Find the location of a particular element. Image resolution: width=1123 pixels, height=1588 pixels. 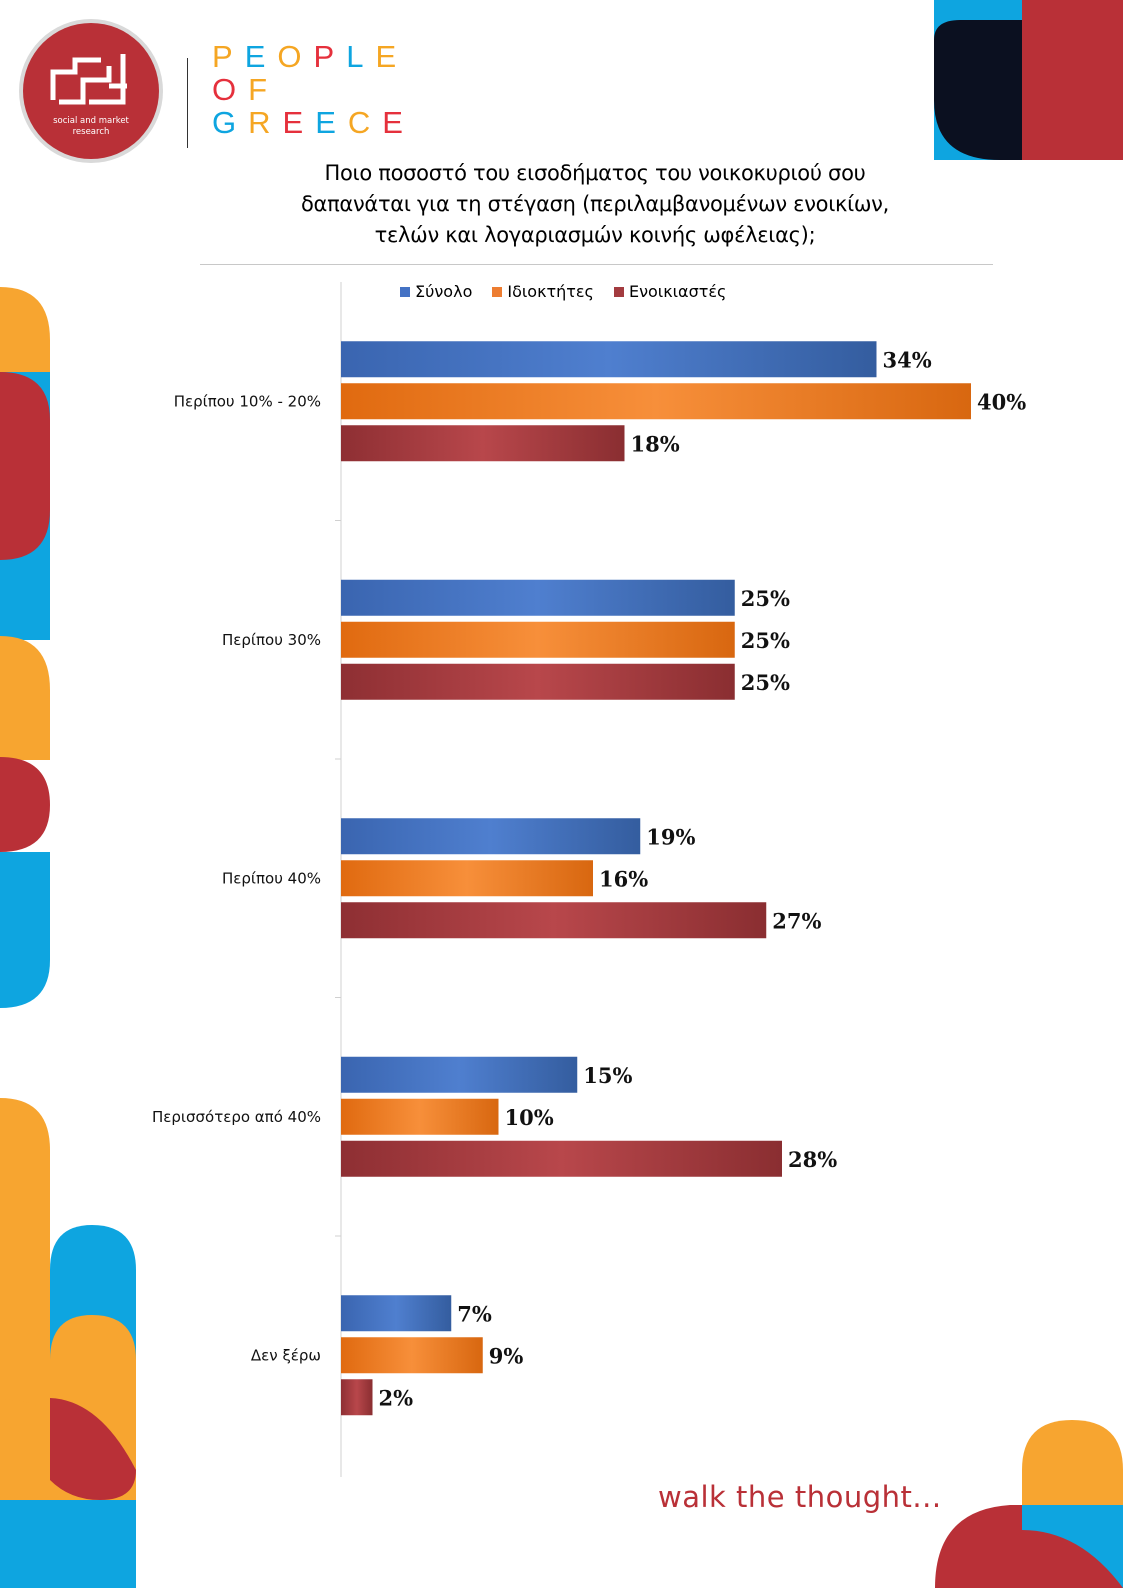

people-of-greece-wordmark: PEOPLE OF GREECE is located at coordinates (313, 89).